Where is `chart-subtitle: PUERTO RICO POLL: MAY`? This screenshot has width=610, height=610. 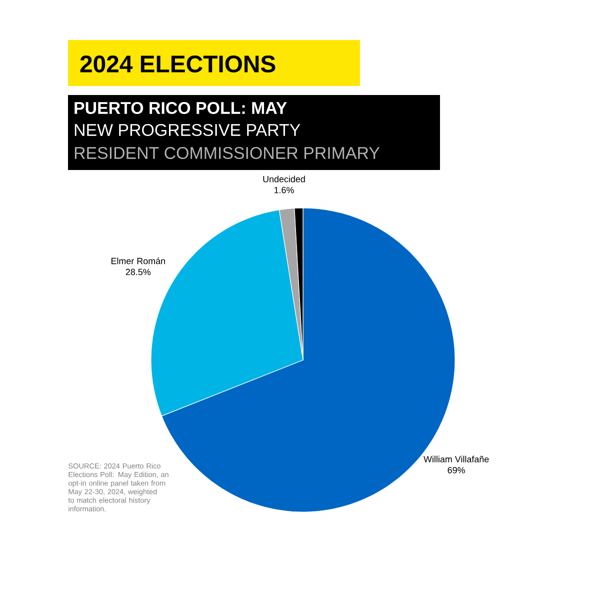 chart-subtitle: PUERTO RICO POLL: MAY is located at coordinates (180, 108).